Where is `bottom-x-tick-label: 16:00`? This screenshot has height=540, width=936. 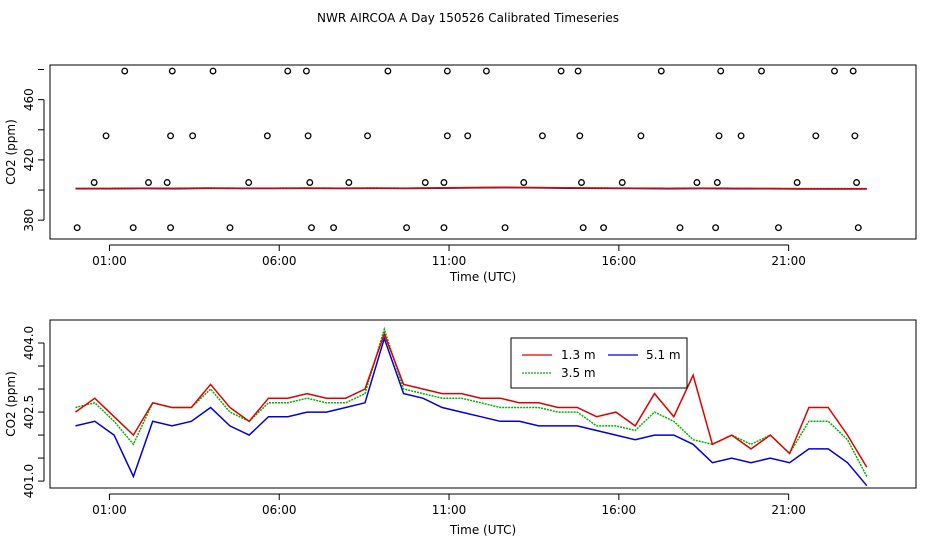 bottom-x-tick-label: 16:00 is located at coordinates (619, 510).